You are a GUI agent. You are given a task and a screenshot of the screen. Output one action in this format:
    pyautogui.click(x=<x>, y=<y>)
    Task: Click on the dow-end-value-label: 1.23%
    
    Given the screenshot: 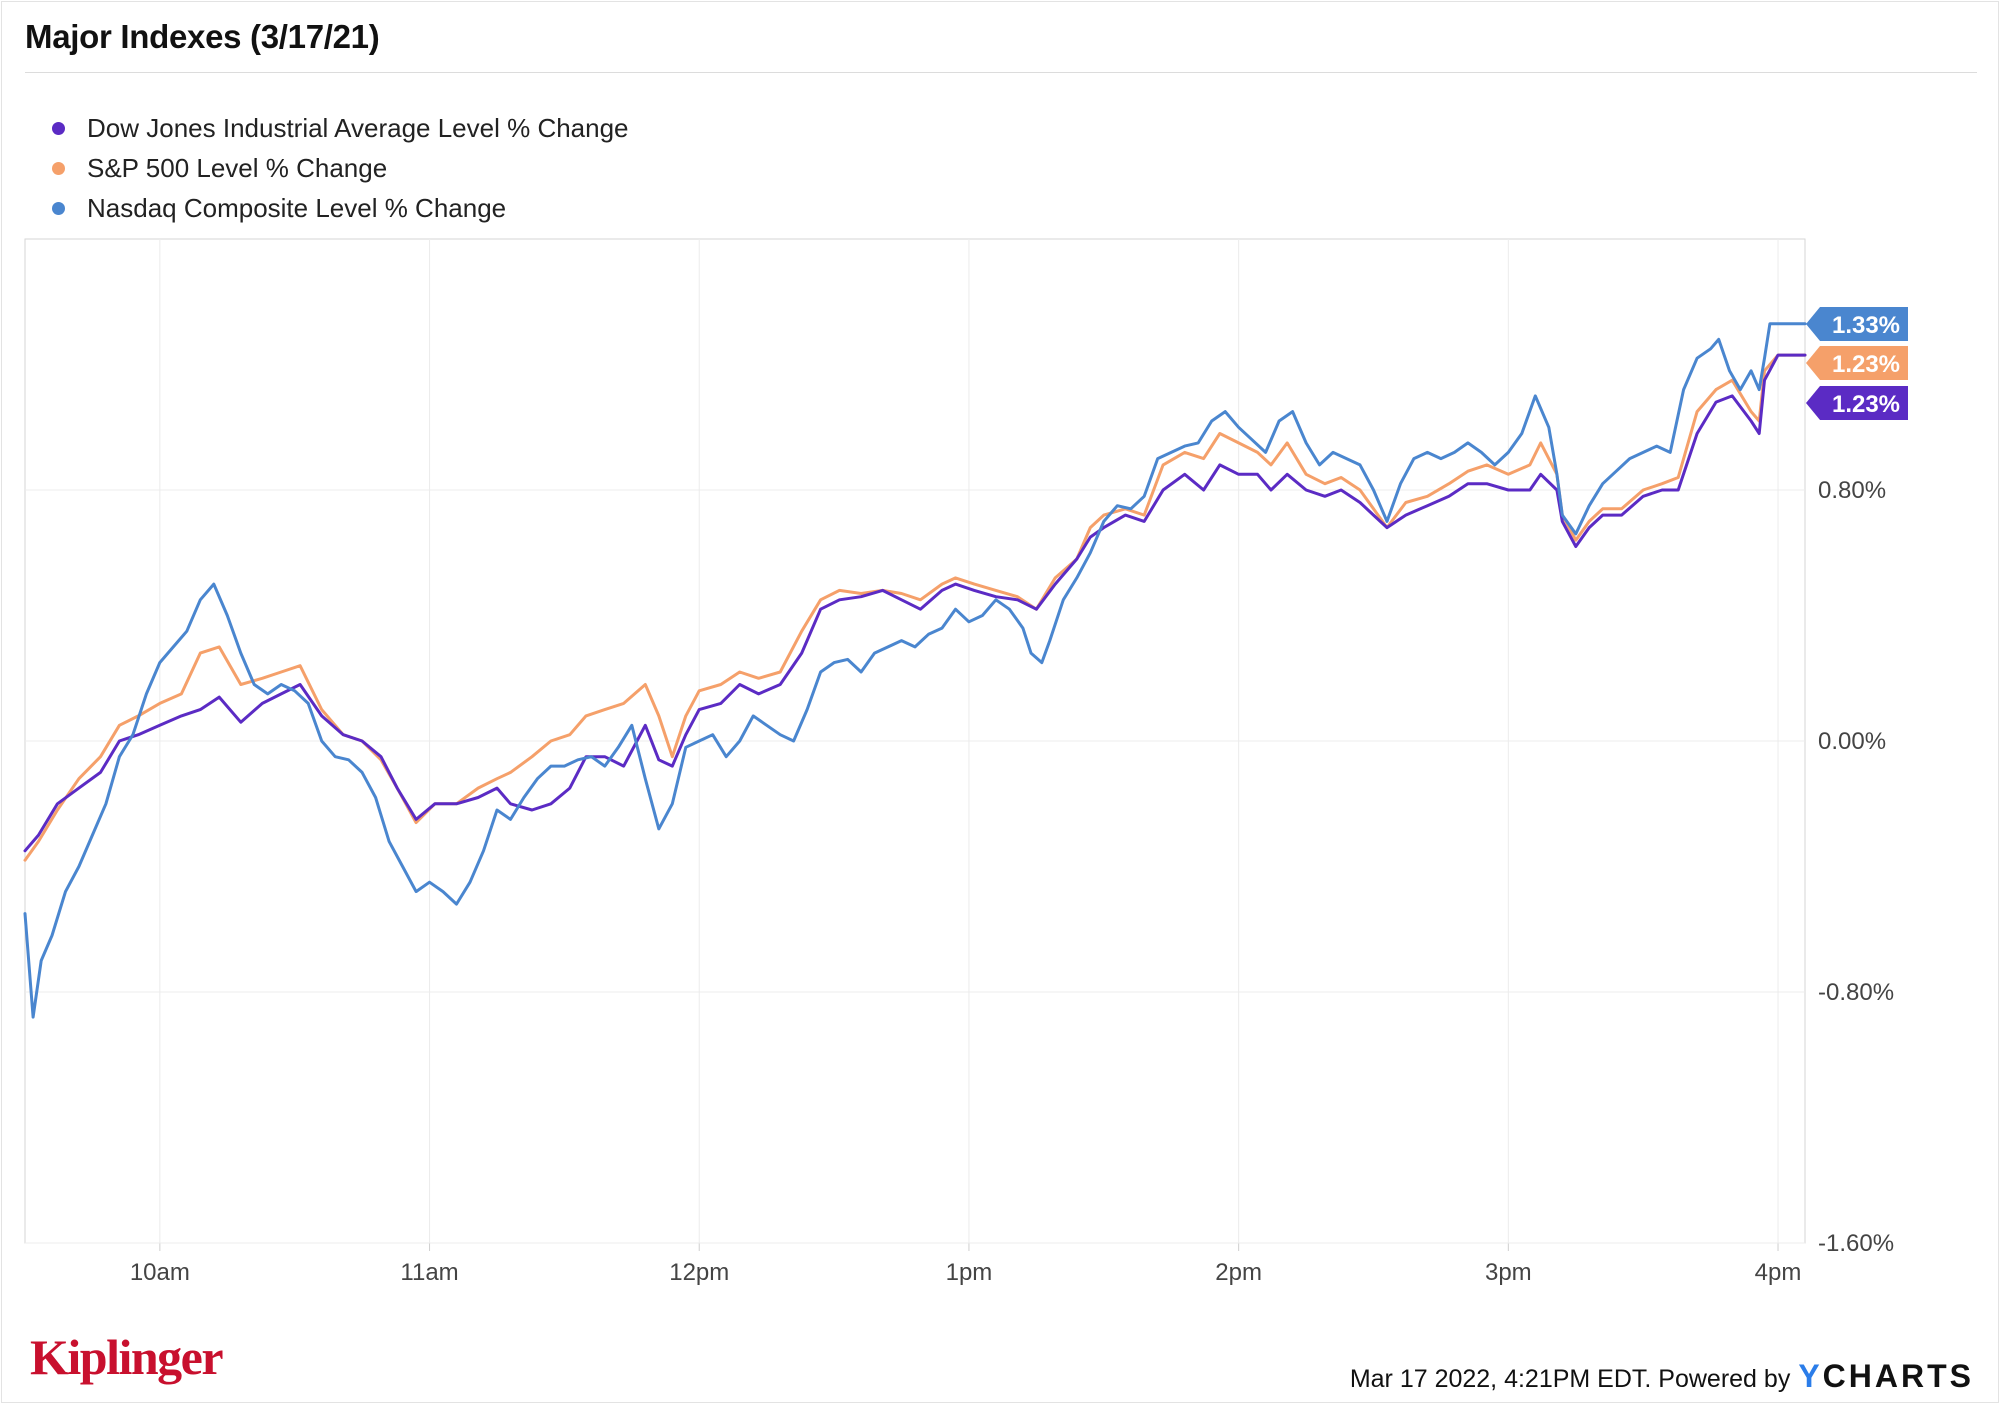 What is the action you would take?
    pyautogui.click(x=1866, y=404)
    